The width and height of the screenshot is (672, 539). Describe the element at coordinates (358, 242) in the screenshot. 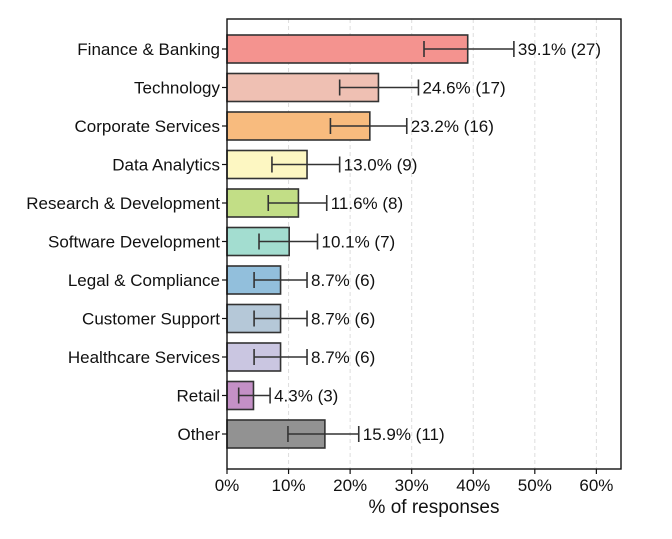

I see `value-label: 10.1% (7)` at that location.